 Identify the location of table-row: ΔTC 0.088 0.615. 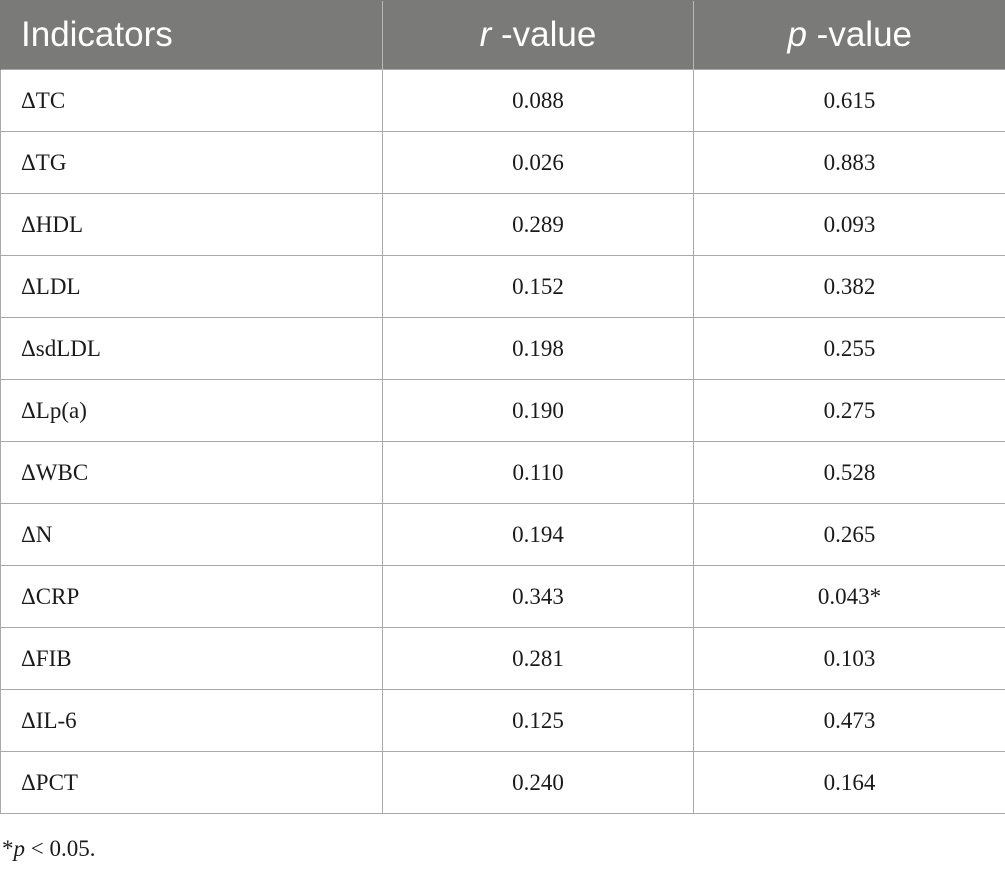
(502, 100).